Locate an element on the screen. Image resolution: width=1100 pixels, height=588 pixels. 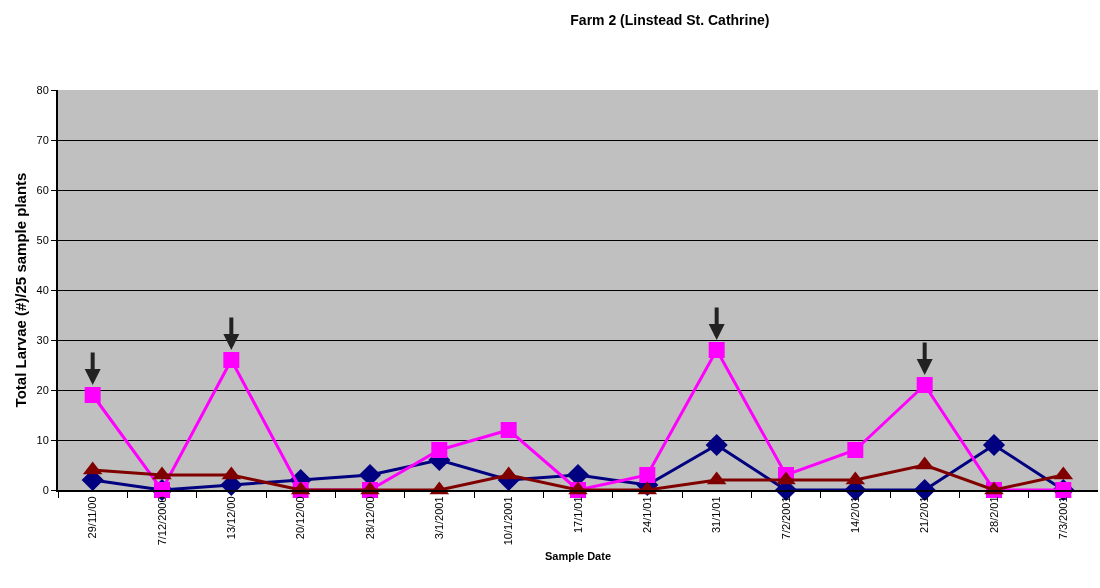
y-tick-label: 10 is located at coordinates (42, 439).